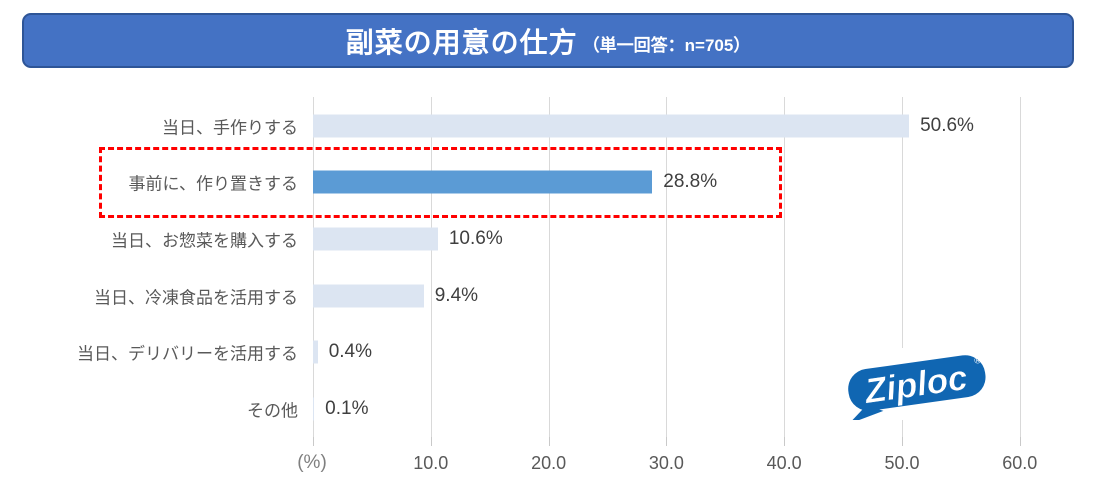 The width and height of the screenshot is (1102, 504). Describe the element at coordinates (272, 411) in the screenshot. I see `category-label: その他` at that location.